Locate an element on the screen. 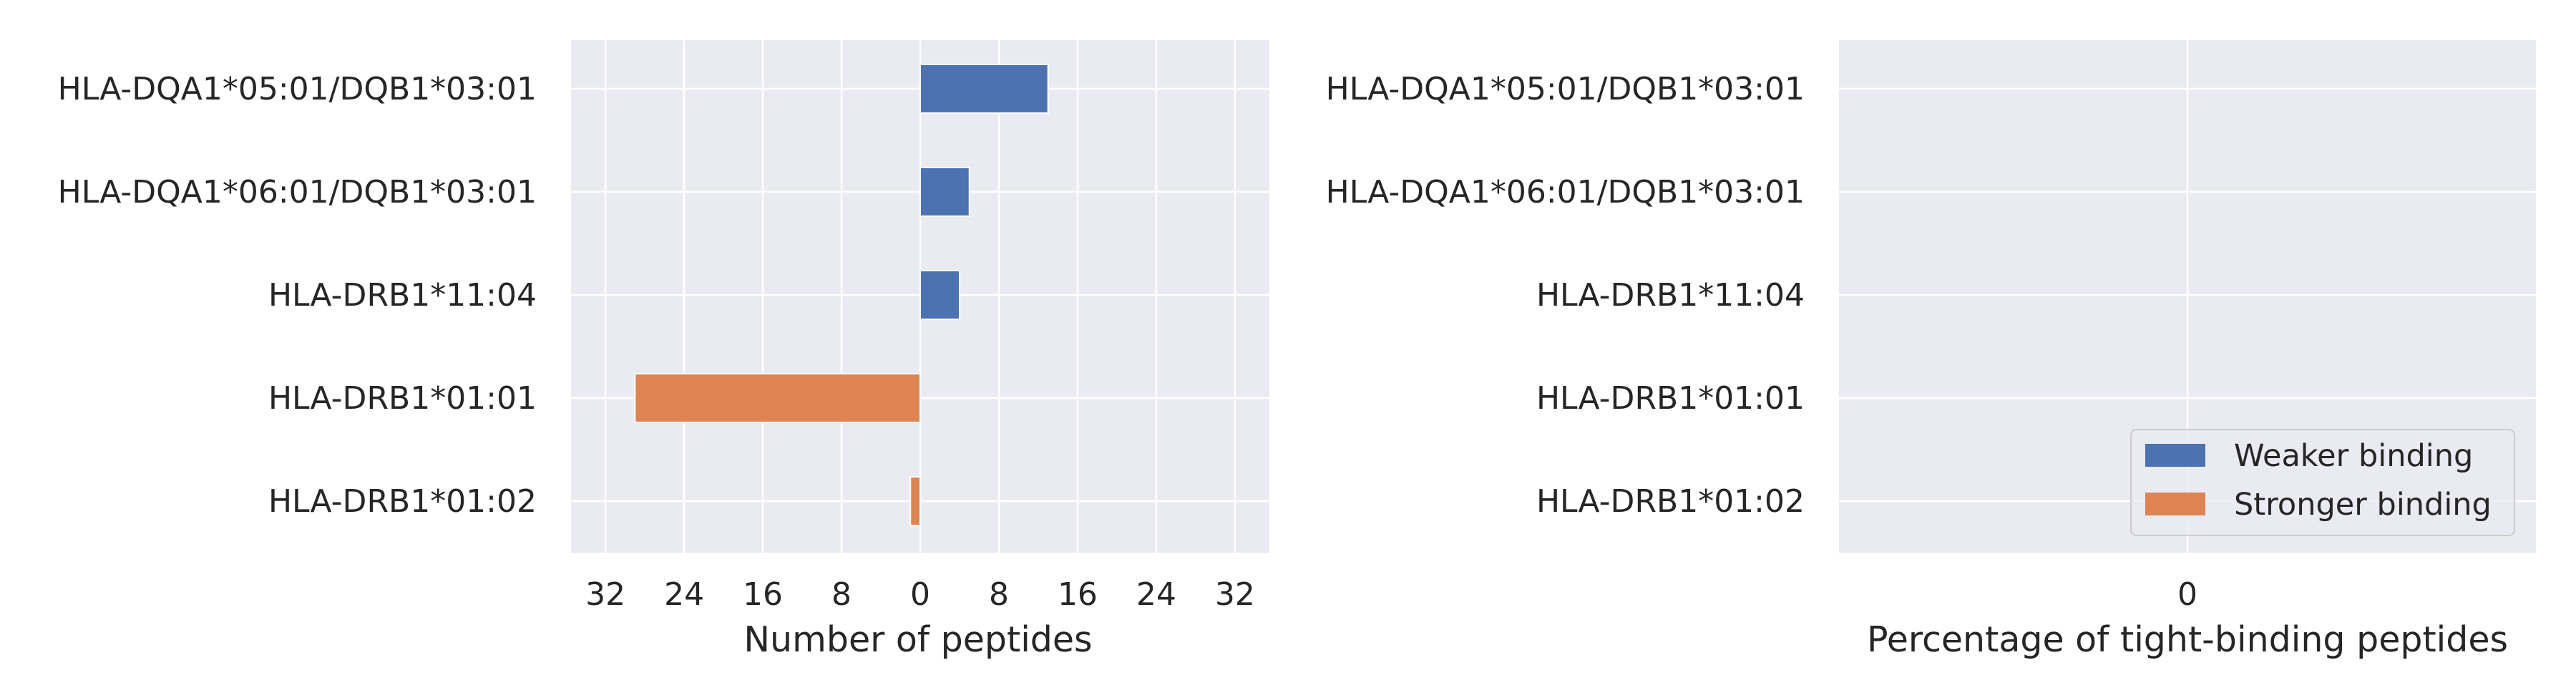 This screenshot has width=2576, height=698. right-x-tick-label: 0 is located at coordinates (2187, 594).